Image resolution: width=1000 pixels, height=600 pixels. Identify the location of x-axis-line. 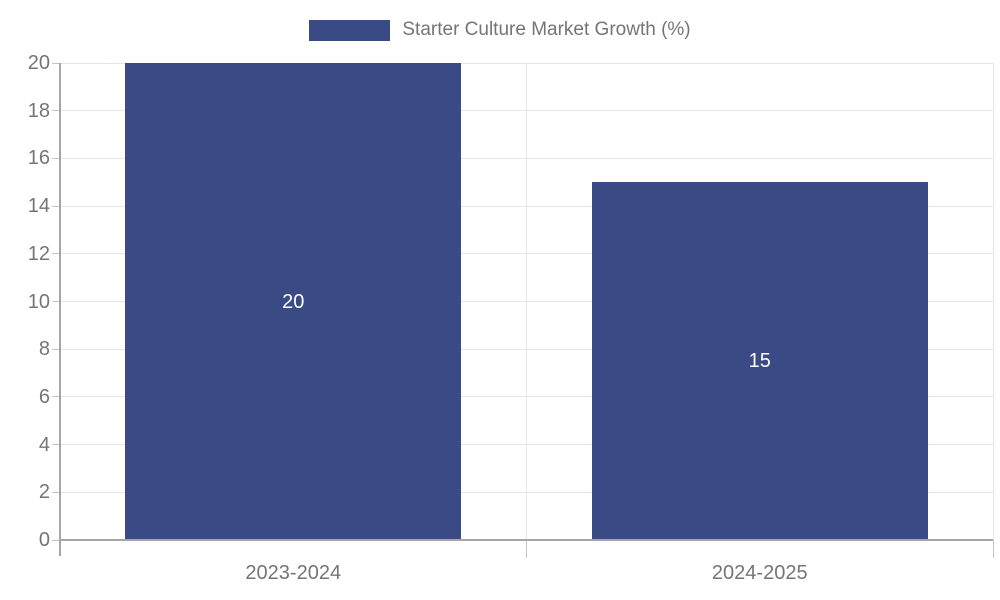
(526, 540).